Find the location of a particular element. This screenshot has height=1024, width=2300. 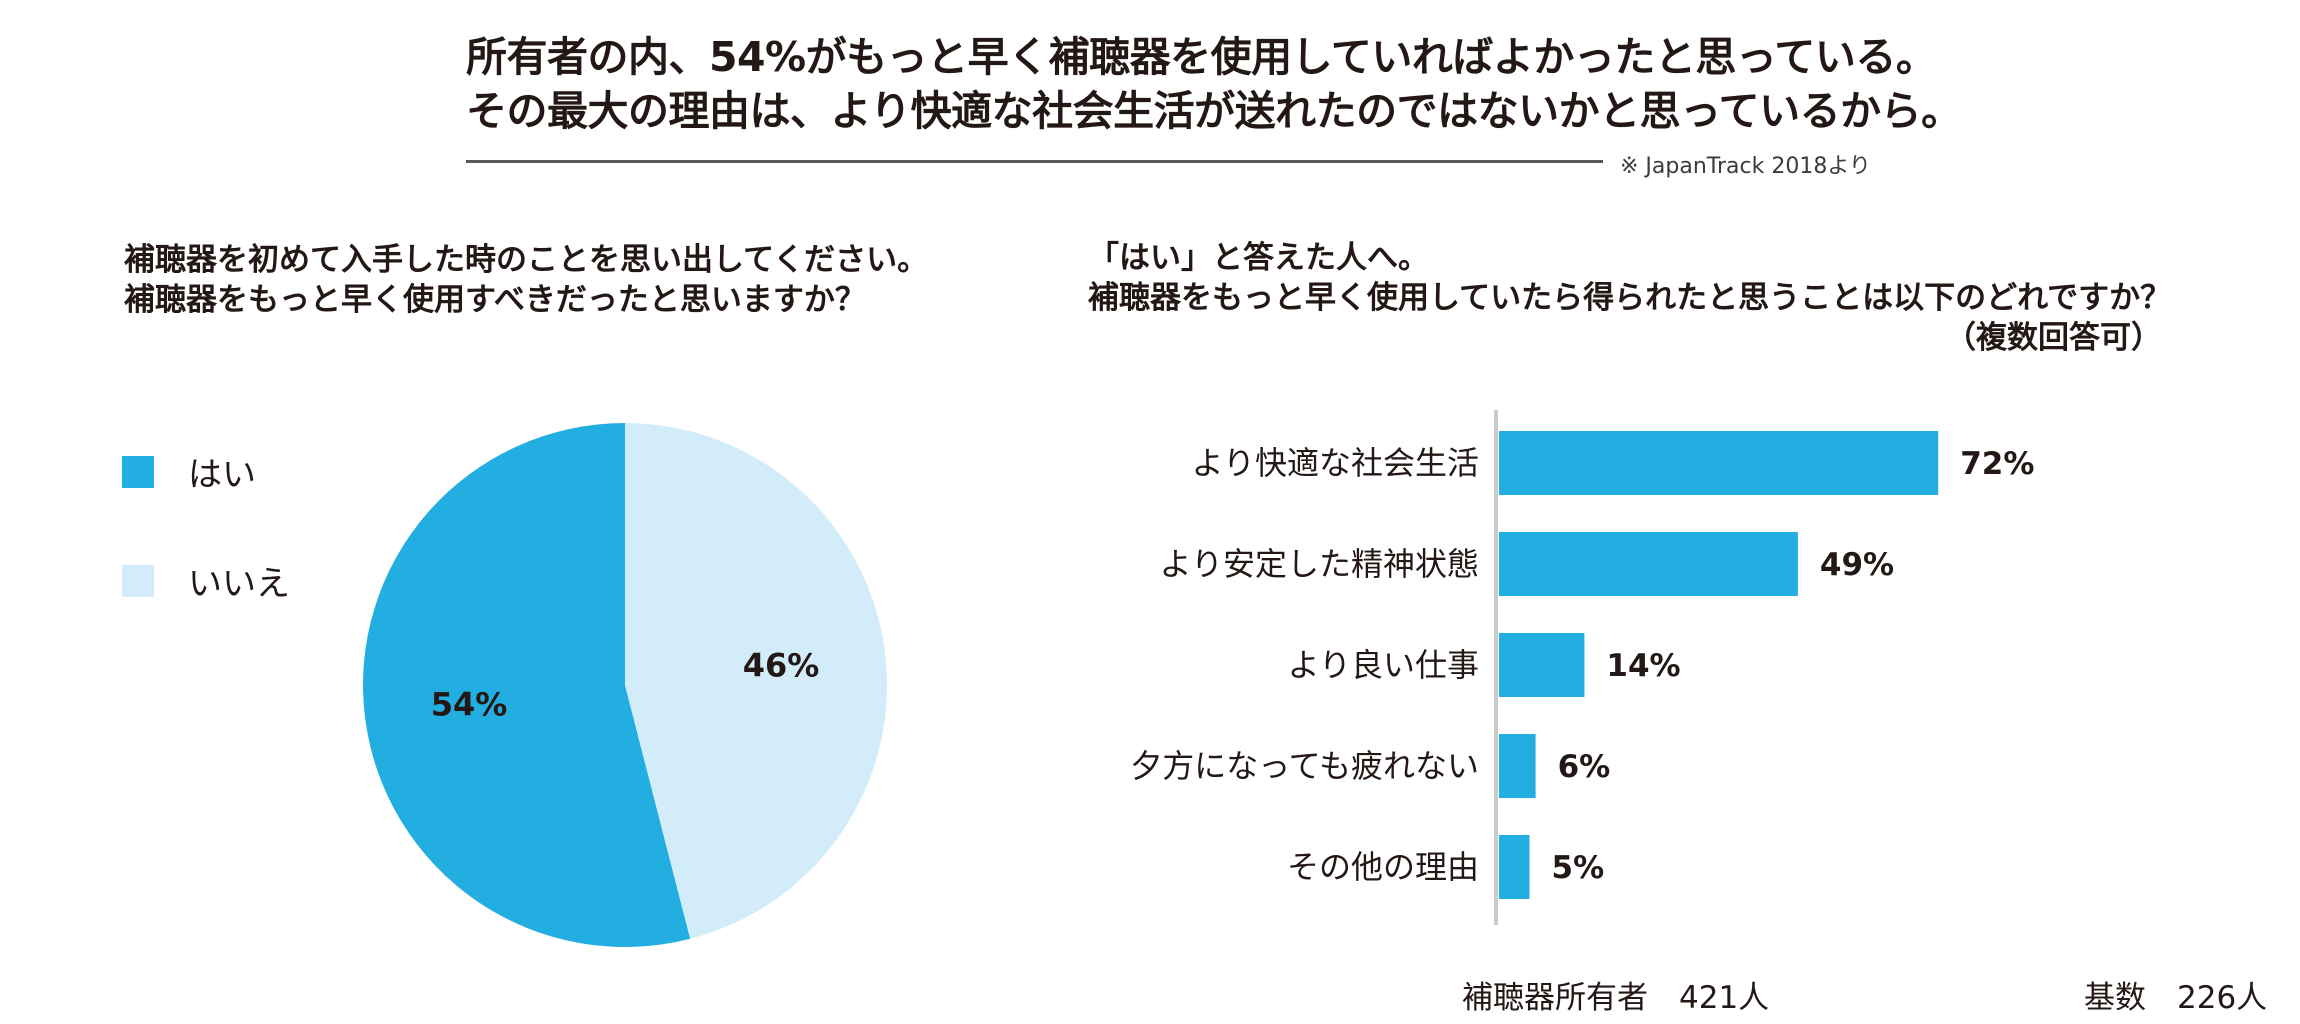

pie-label-no: 46% is located at coordinates (781, 665).